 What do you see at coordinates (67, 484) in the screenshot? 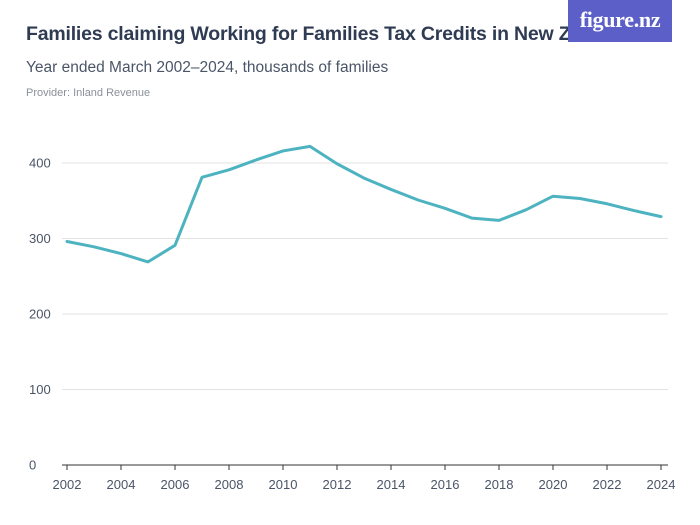
I see `x-tick-label-2002: 2002` at bounding box center [67, 484].